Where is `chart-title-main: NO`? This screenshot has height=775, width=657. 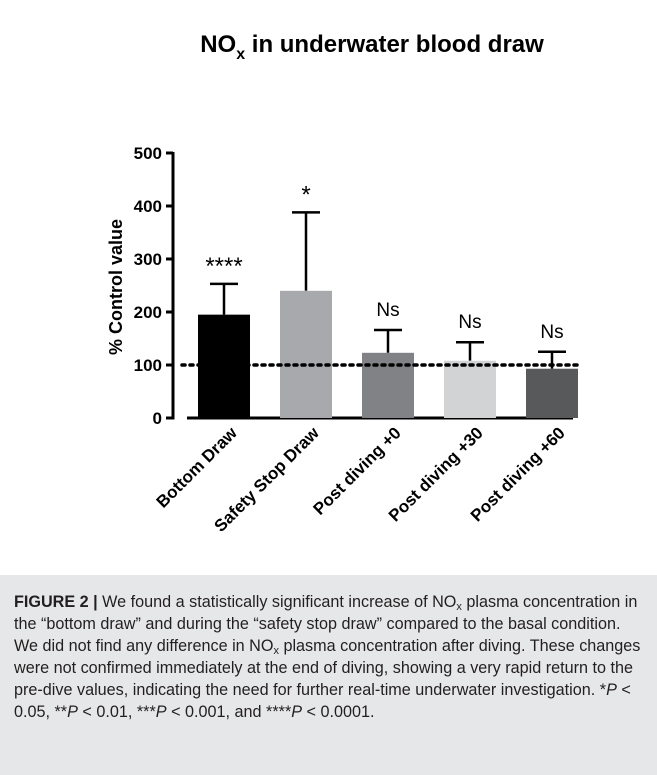
chart-title-main: NO is located at coordinates (218, 44).